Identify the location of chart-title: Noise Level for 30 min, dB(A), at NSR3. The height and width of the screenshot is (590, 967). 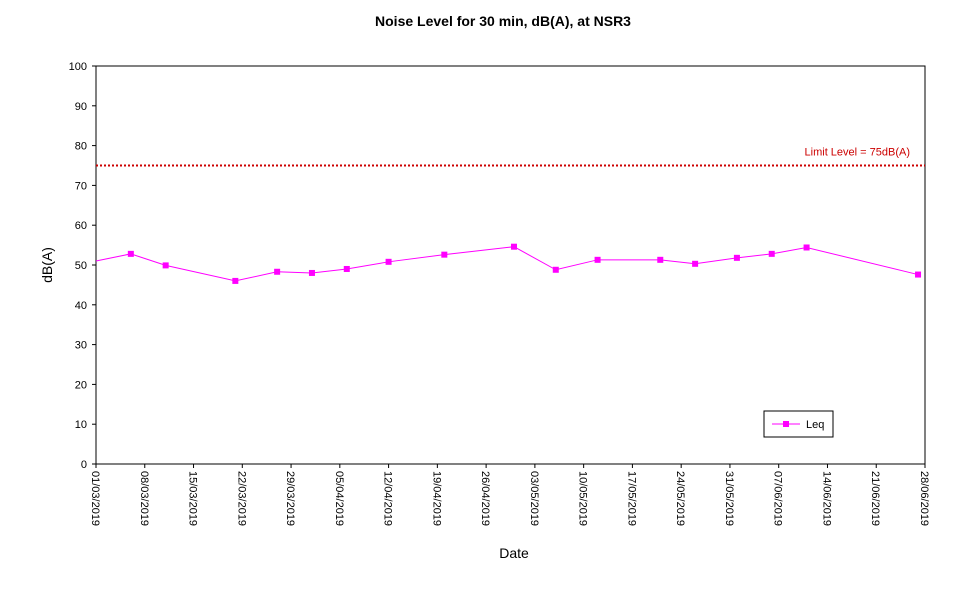
(503, 21).